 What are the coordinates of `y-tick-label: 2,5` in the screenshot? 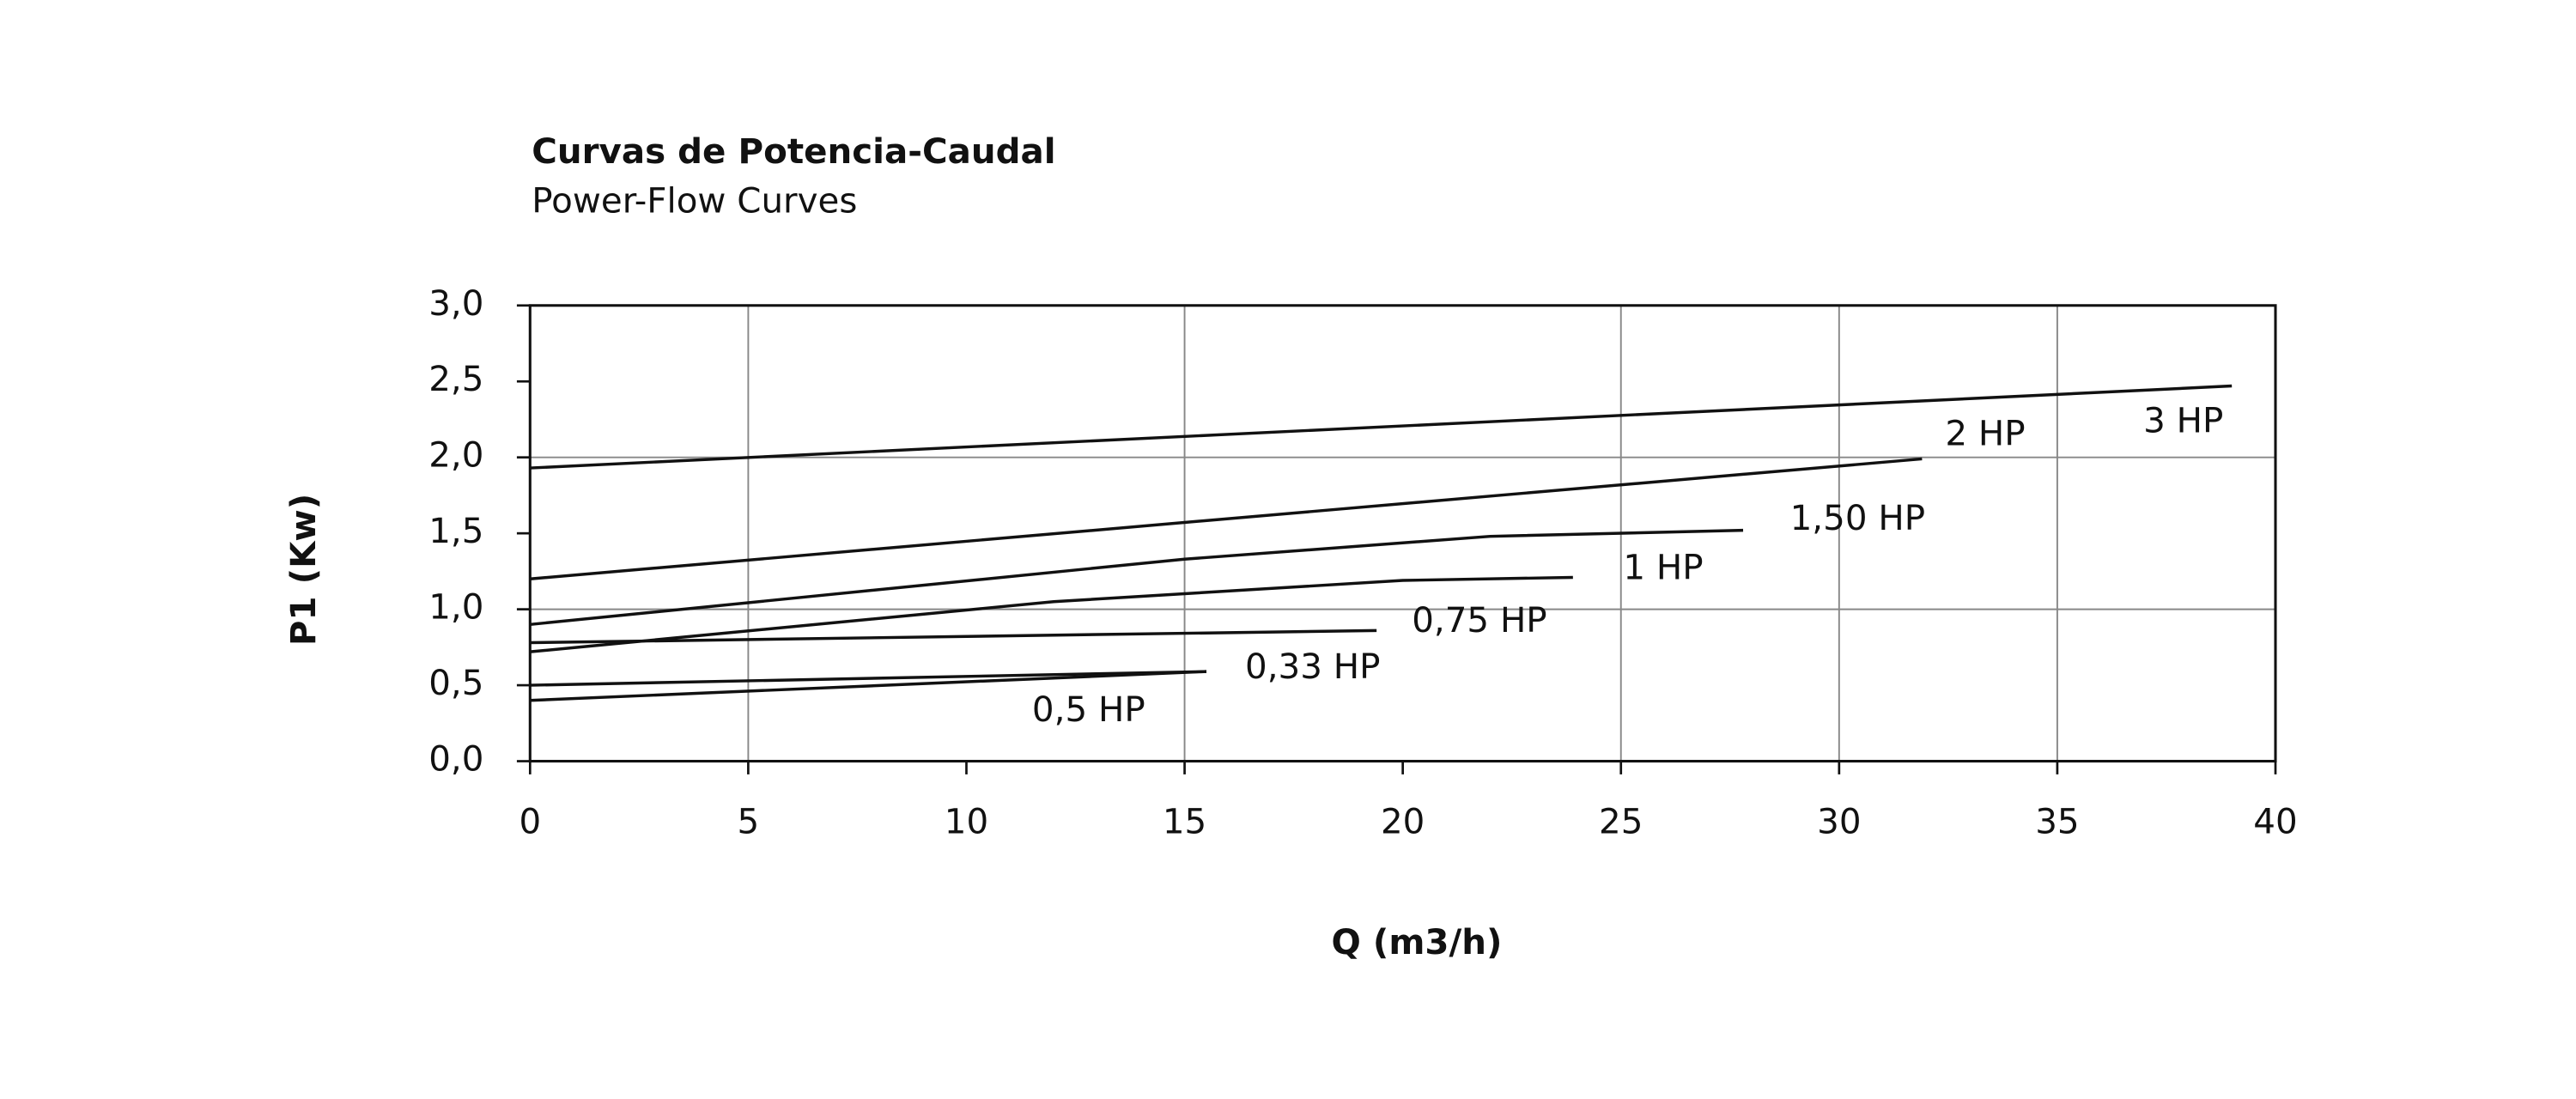 It's located at (455, 379).